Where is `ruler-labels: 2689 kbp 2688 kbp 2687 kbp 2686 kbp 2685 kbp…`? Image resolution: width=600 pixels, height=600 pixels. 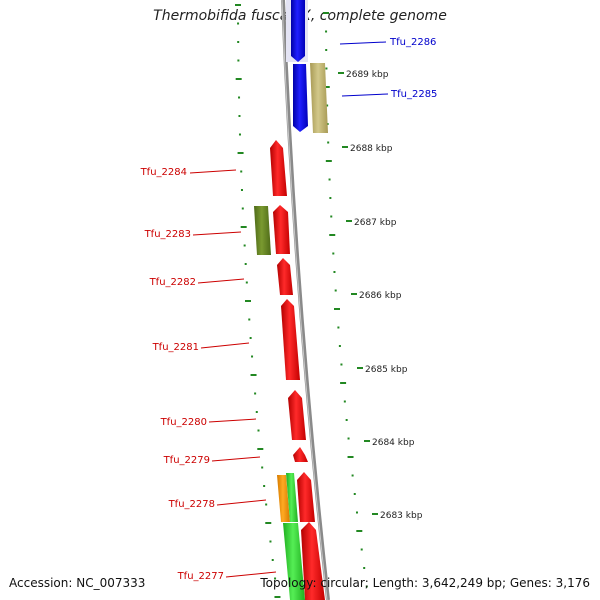
ruler-labels: 2689 kbp 2688 kbp 2687 kbp 2686 kbp 2685 kbp… is located at coordinates (380, 295).